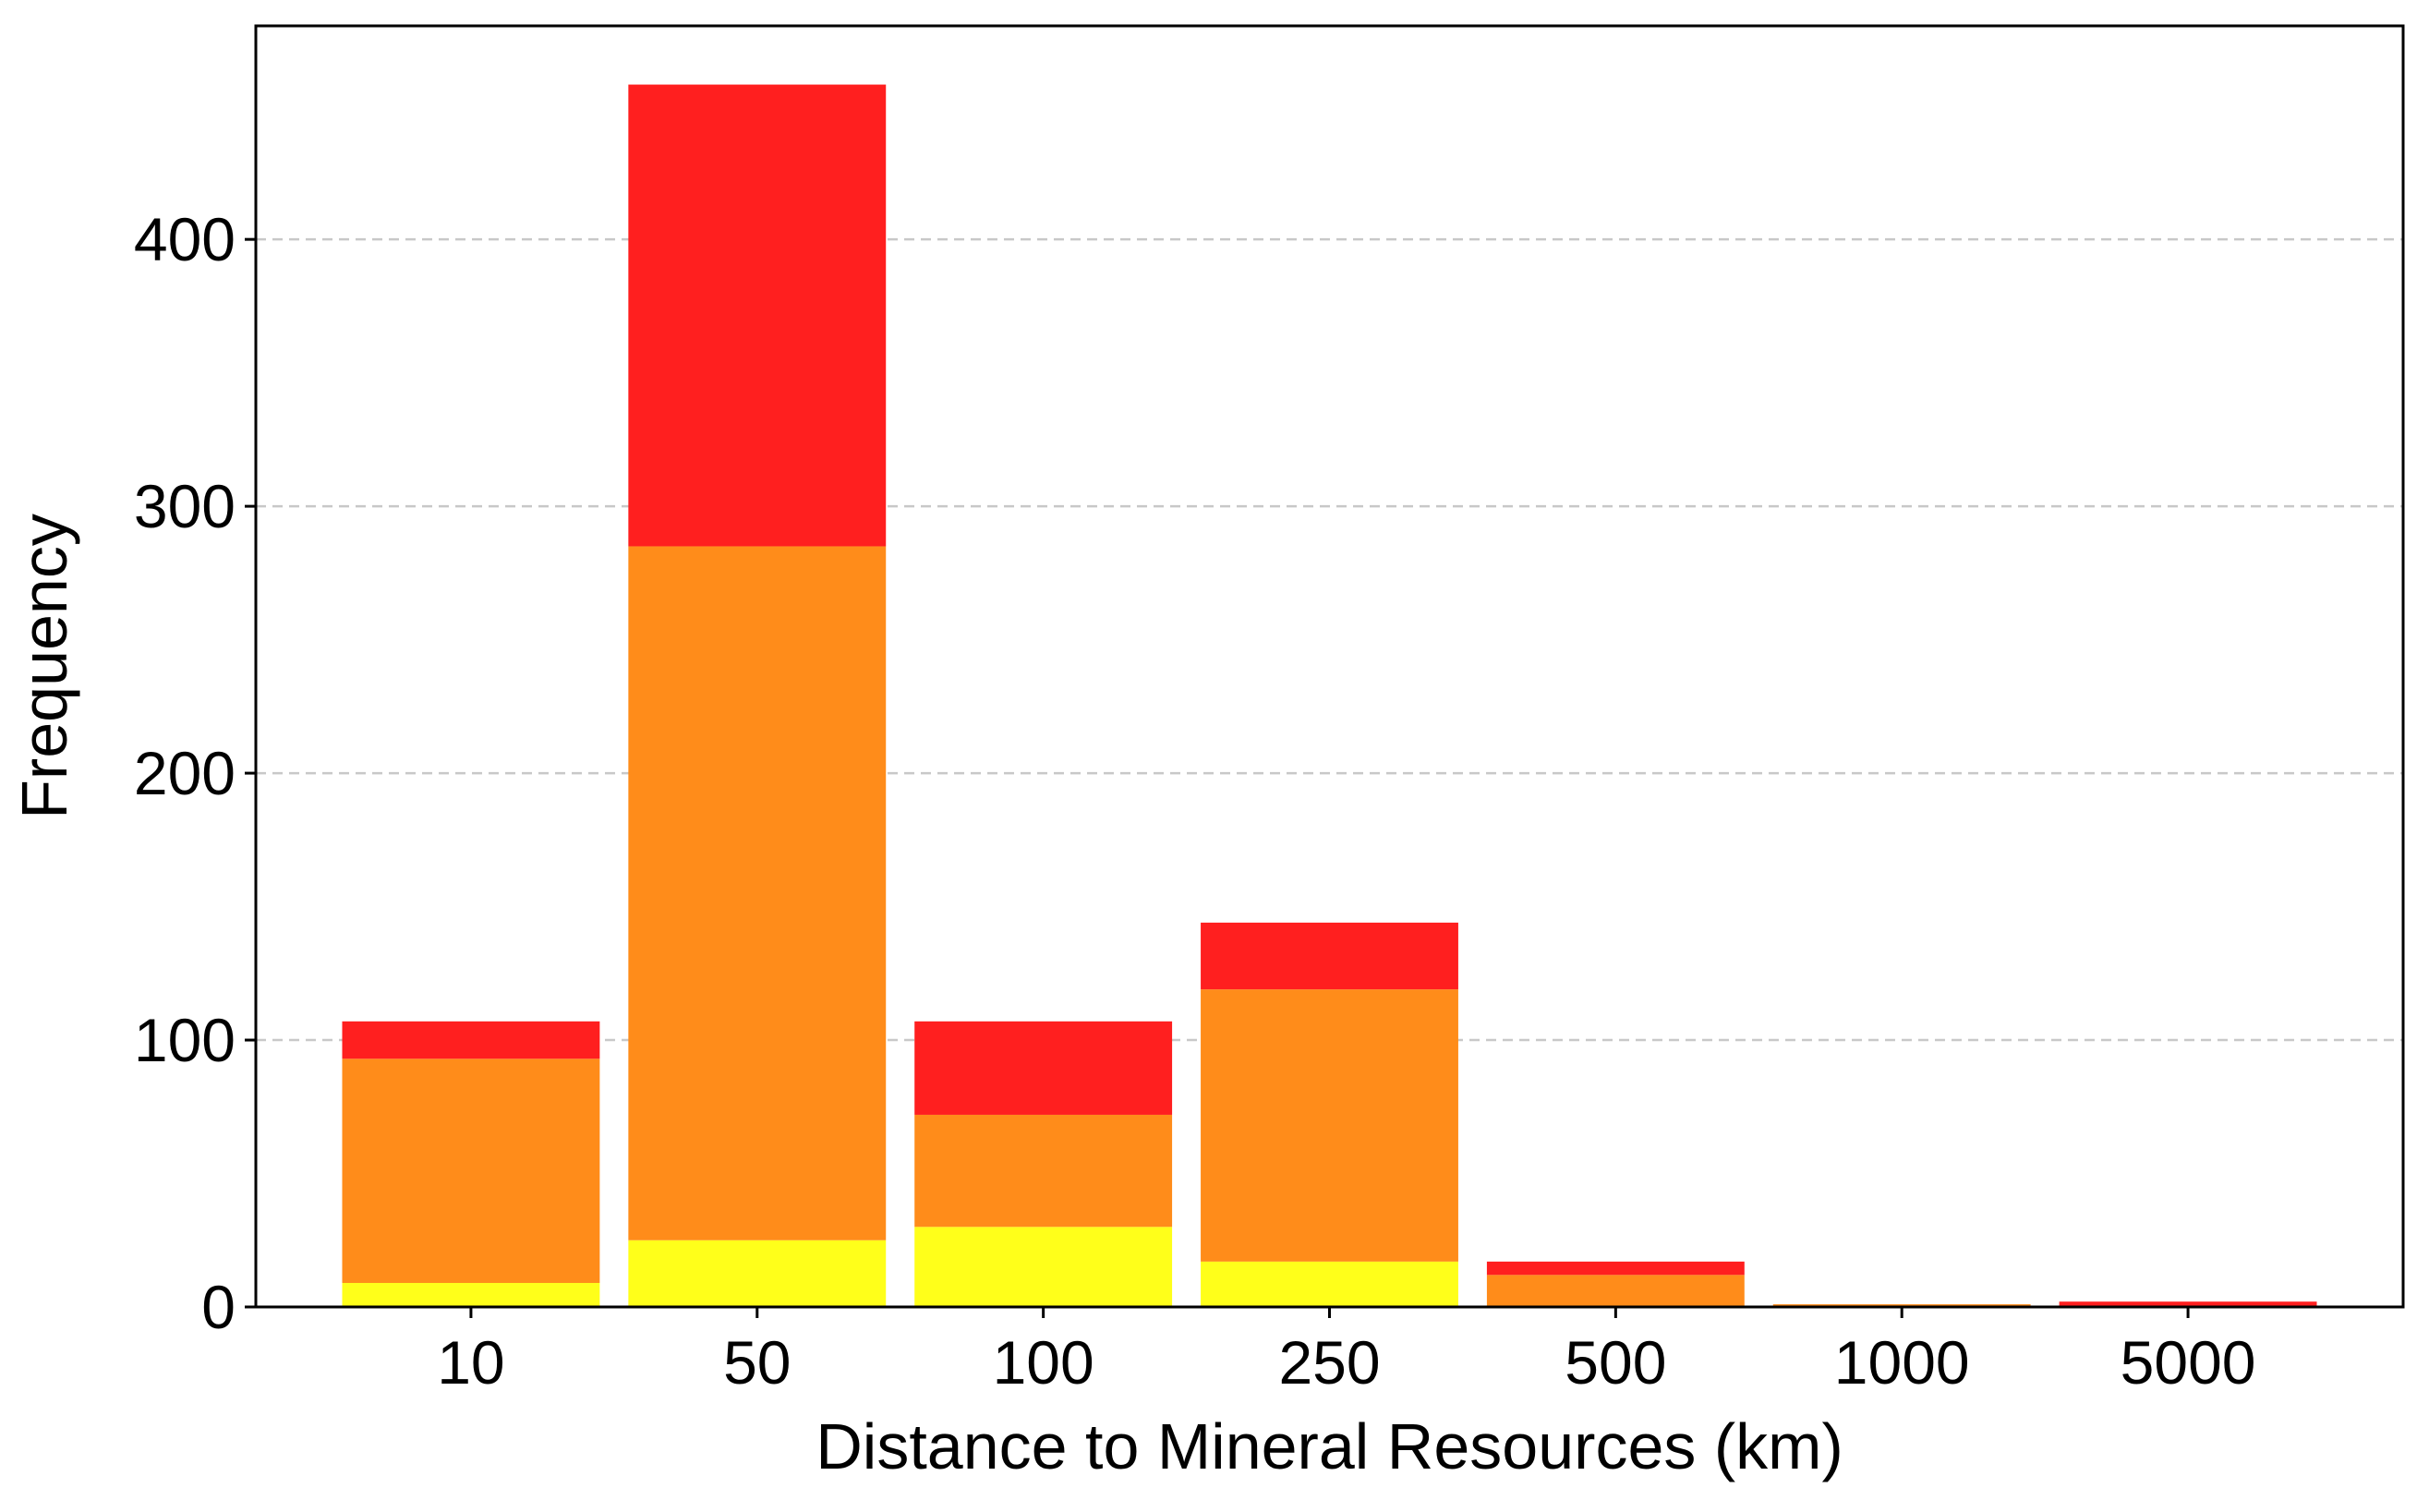  I want to click on x-tick-label: 50, so click(757, 1362).